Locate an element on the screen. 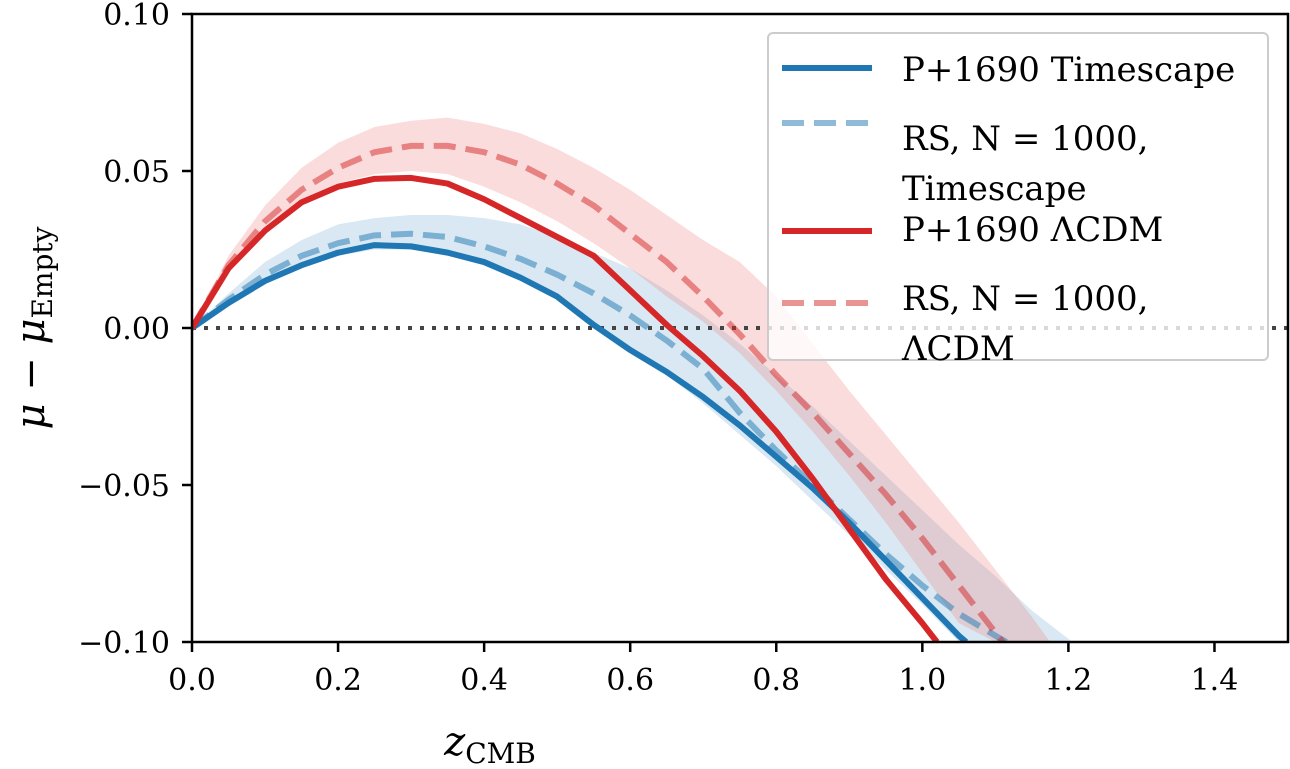  legend-label-line2: ΛCDM is located at coordinates (958, 349).